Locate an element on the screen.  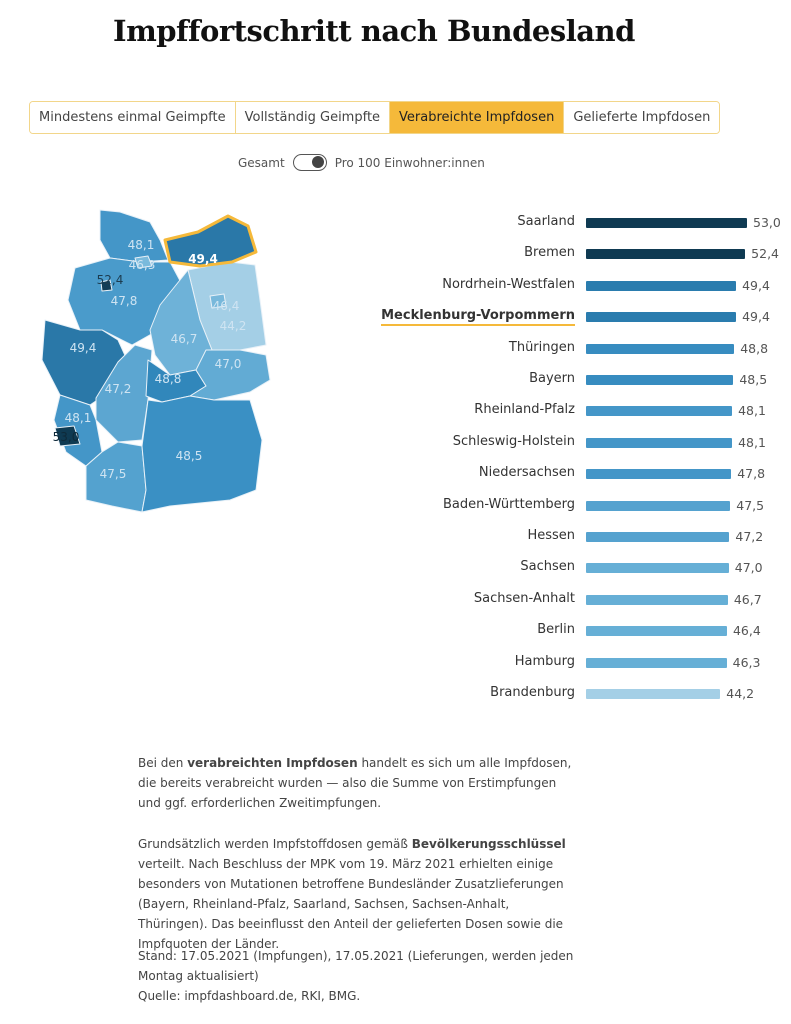
bar-row: Sachsen 47,0 is located at coordinates (395, 569).